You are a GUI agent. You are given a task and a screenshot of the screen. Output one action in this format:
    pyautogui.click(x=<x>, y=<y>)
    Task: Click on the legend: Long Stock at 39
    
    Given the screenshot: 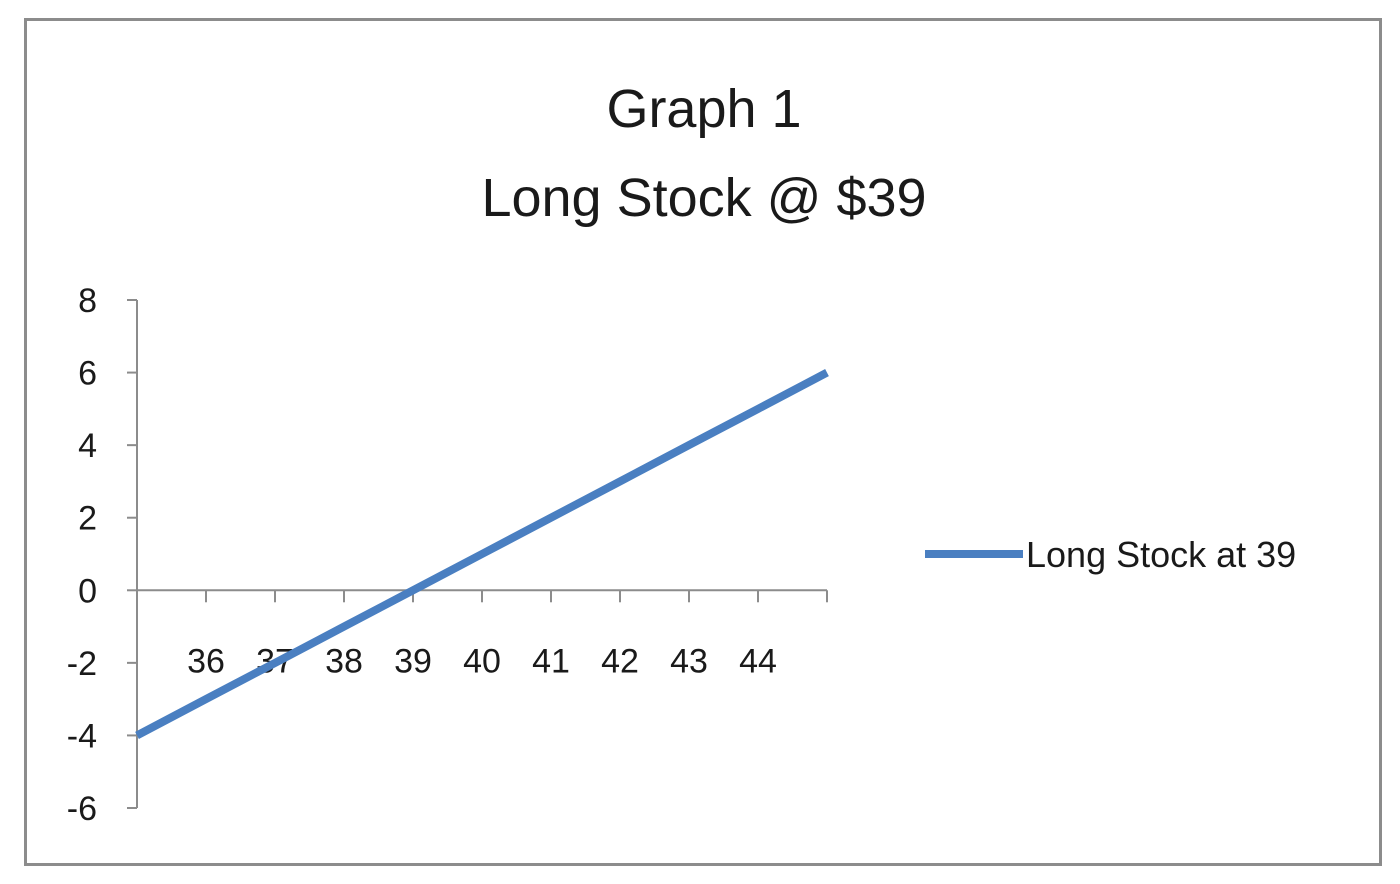 What is the action you would take?
    pyautogui.click(x=1110, y=554)
    